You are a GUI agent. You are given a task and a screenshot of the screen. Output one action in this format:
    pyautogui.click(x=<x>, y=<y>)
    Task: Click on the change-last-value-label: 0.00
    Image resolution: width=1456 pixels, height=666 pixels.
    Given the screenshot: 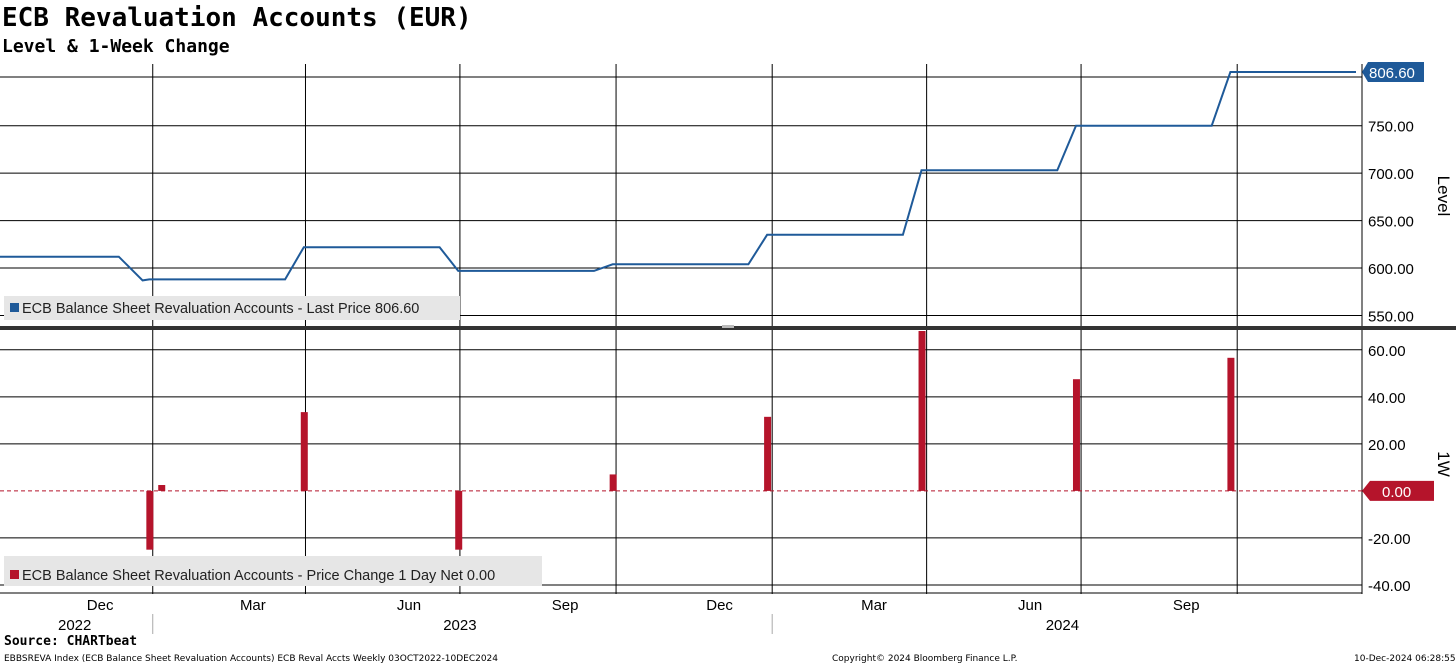 What is the action you would take?
    pyautogui.click(x=1396, y=492)
    